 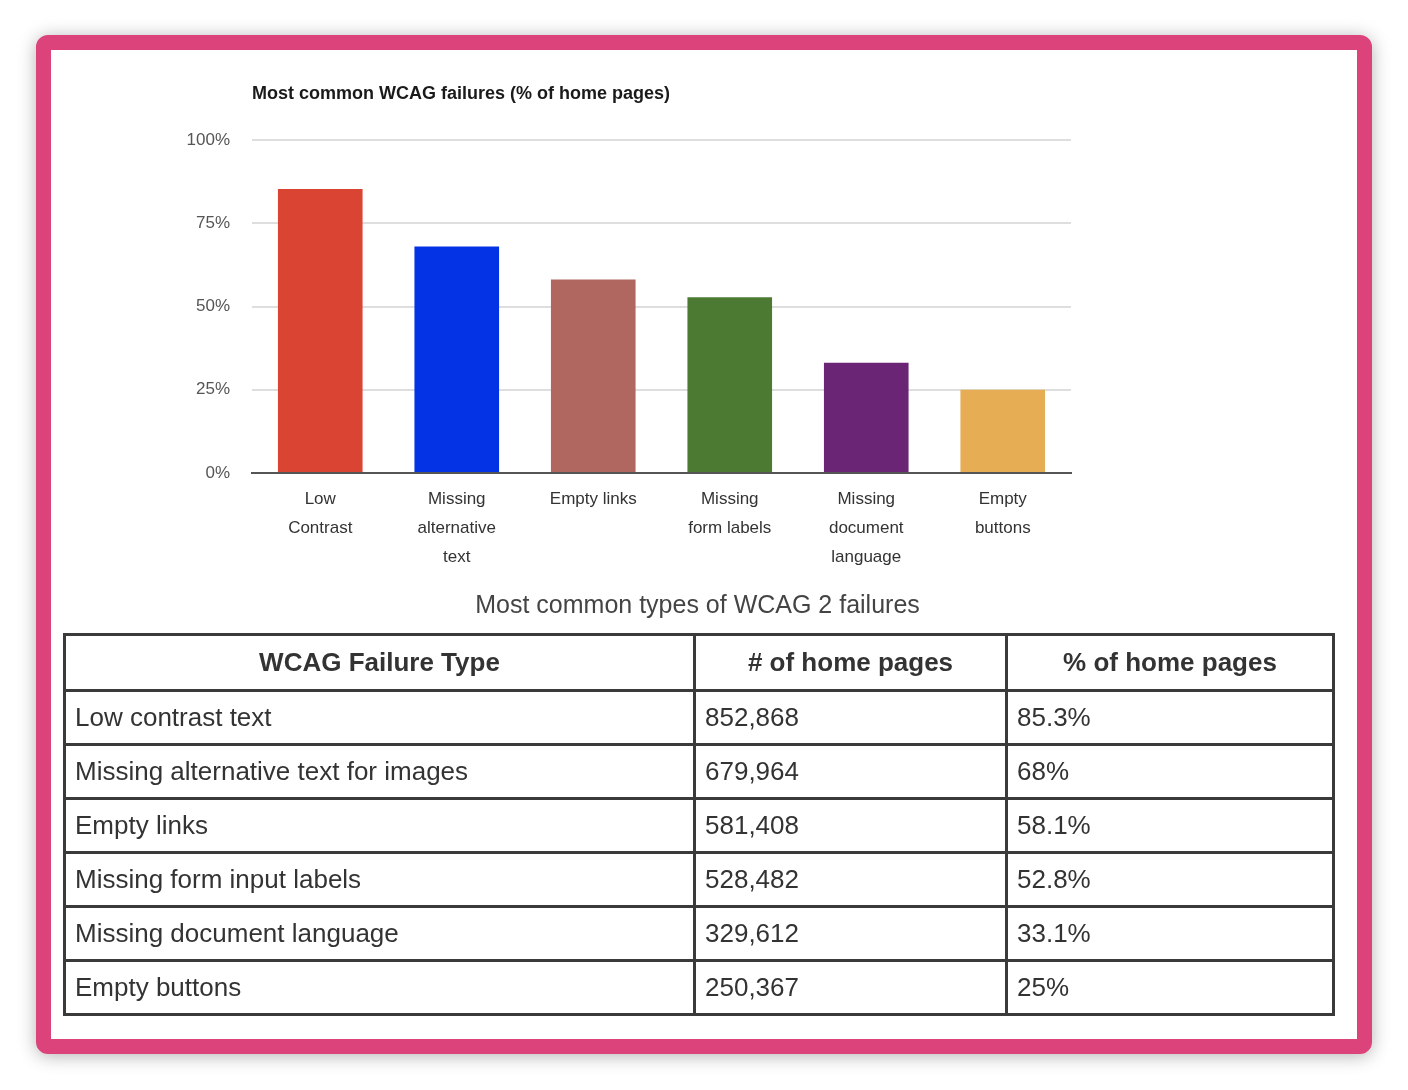 I want to click on data-label: 52.8%, so click(x=1170, y=879).